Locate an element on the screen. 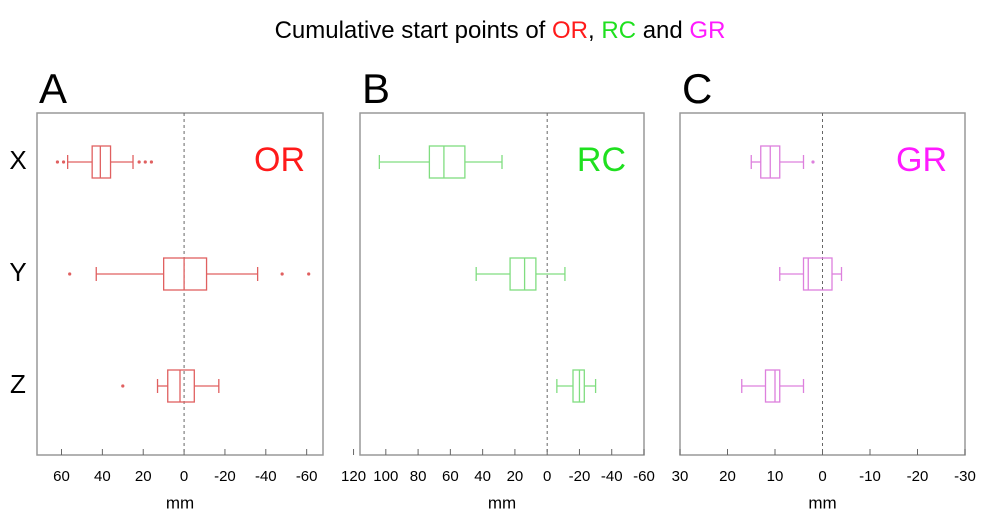  title-part: and is located at coordinates (662, 30).